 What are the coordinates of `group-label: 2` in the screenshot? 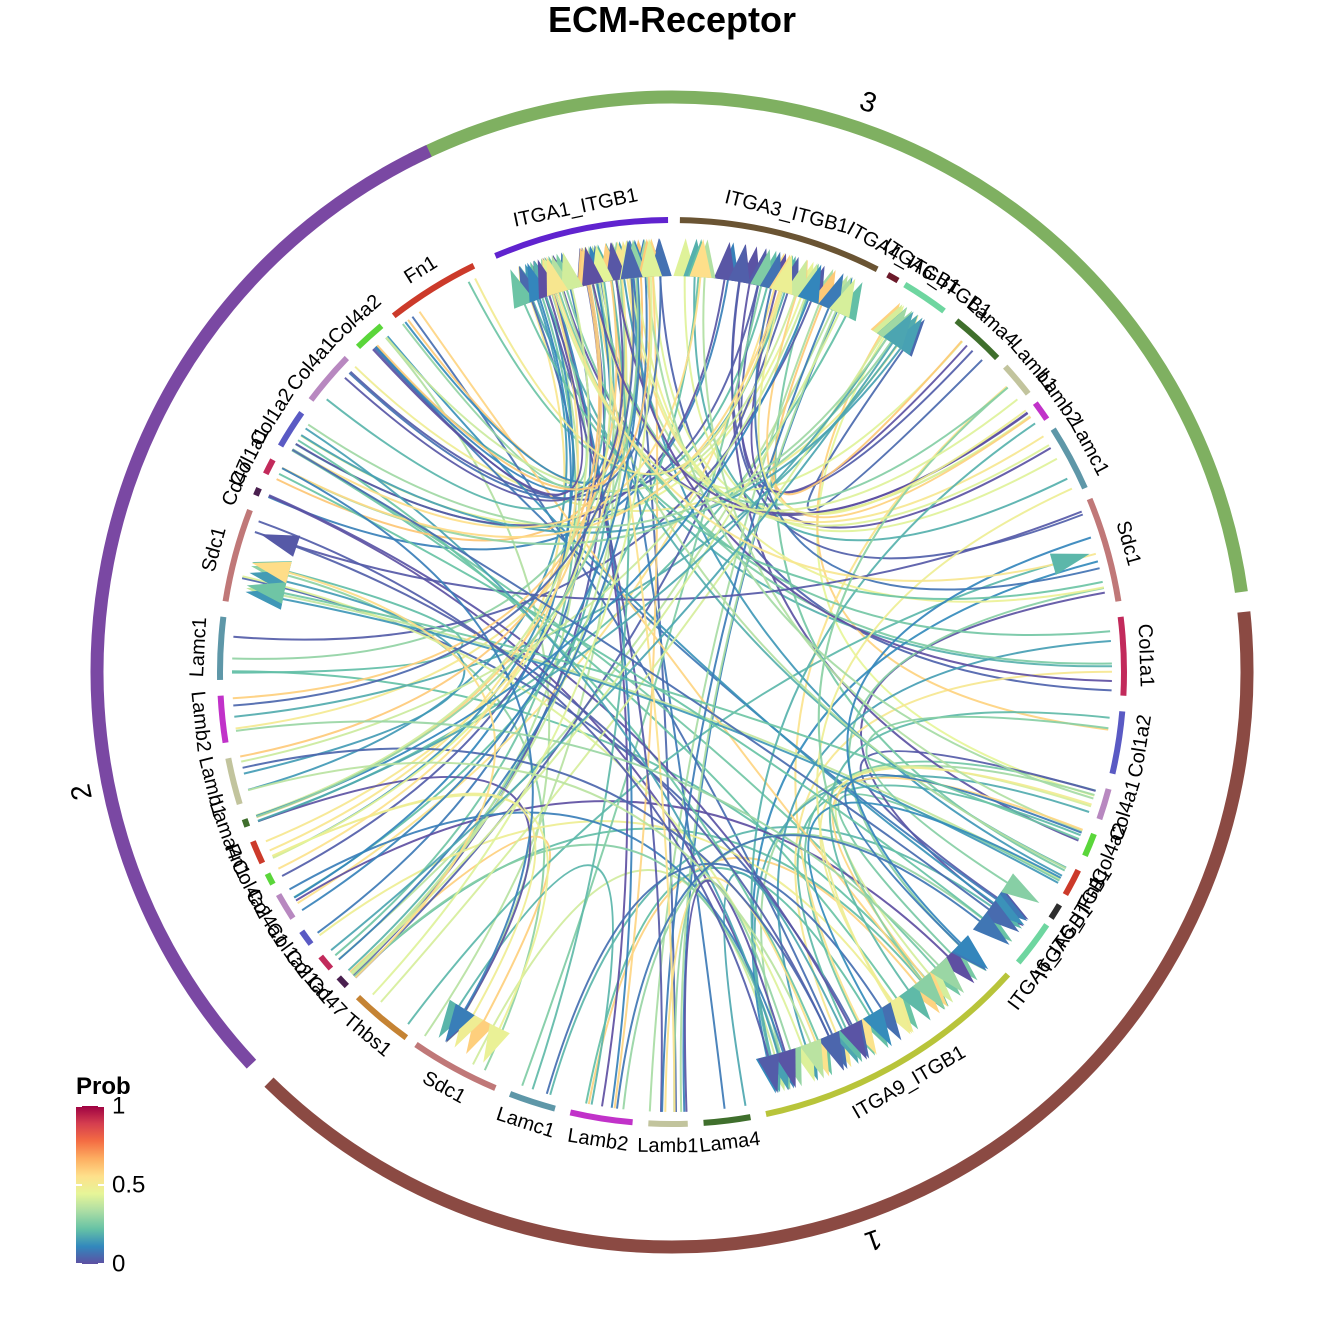 It's located at (80, 791).